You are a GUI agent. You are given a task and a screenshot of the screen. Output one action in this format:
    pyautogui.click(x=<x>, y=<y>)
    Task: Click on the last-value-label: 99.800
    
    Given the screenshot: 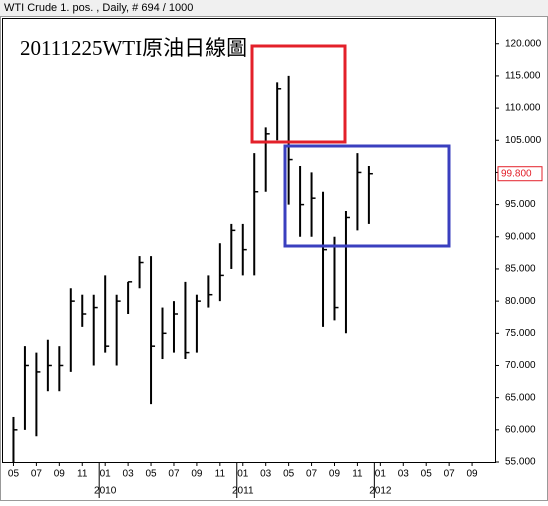 What is the action you would take?
    pyautogui.click(x=516, y=173)
    